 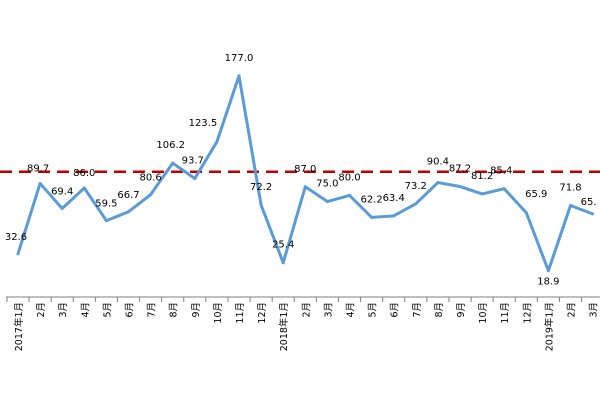 What do you see at coordinates (16, 237) in the screenshot?
I see `data-label: 32.6` at bounding box center [16, 237].